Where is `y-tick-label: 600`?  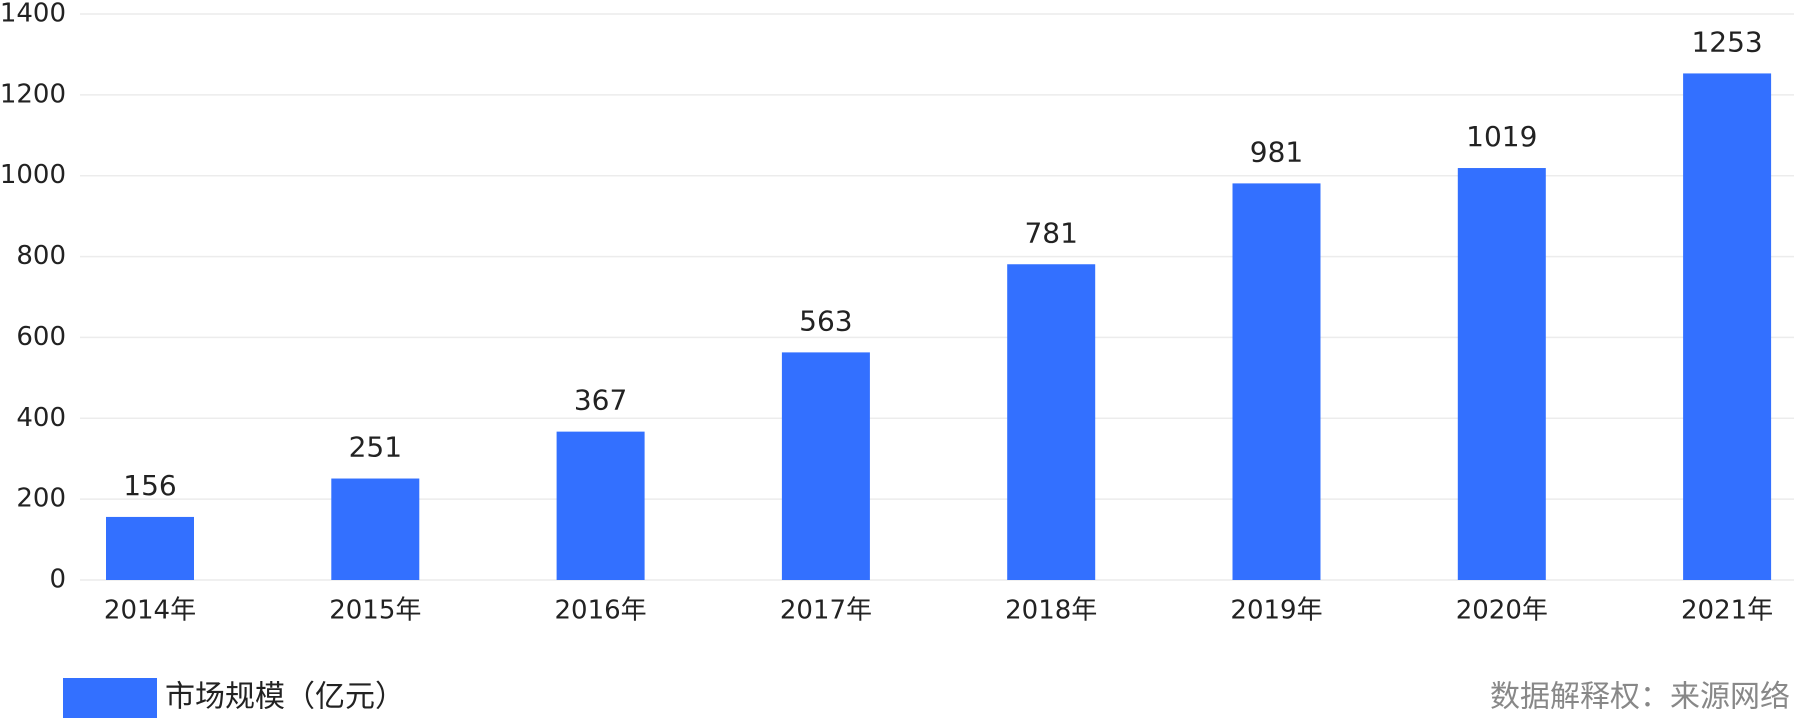
y-tick-label: 600 is located at coordinates (41, 337).